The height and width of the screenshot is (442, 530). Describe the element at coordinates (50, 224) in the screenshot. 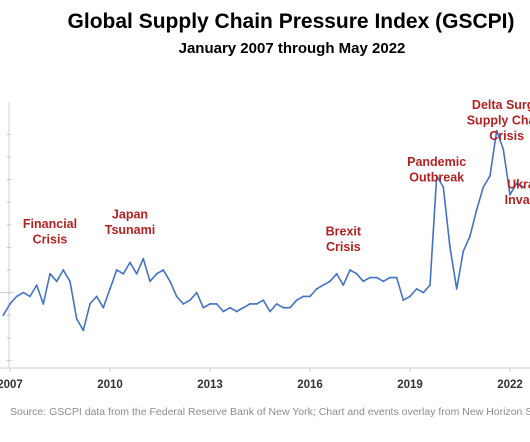

I see `event-annotation-label: Financial` at that location.